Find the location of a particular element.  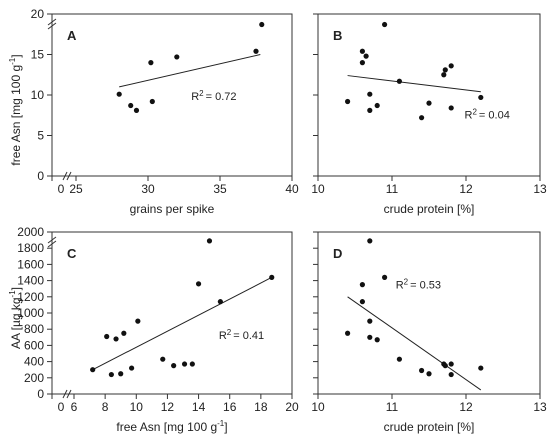

panel-letter: A is located at coordinates (72, 35).